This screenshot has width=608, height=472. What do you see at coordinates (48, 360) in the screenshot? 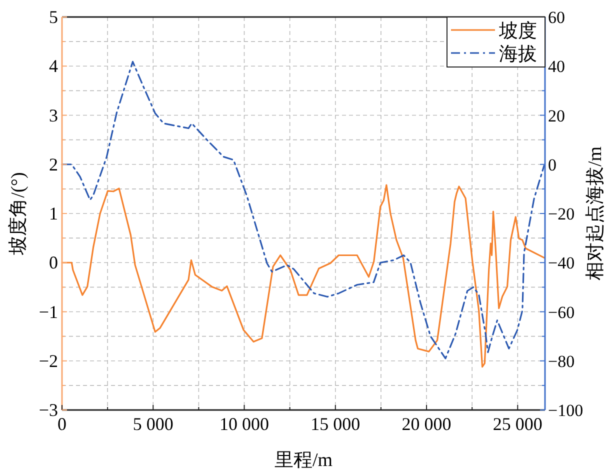
I see `y-tick-label: −2` at bounding box center [48, 360].